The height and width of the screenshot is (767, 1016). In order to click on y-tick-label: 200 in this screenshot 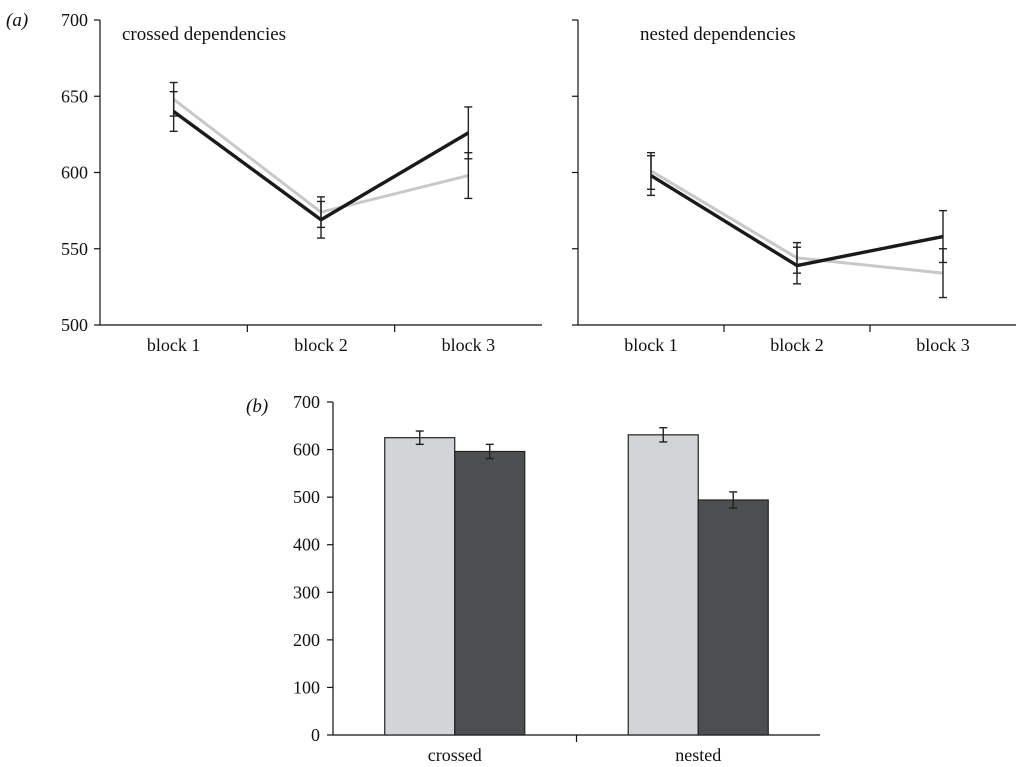, I will do `click(306, 640)`.